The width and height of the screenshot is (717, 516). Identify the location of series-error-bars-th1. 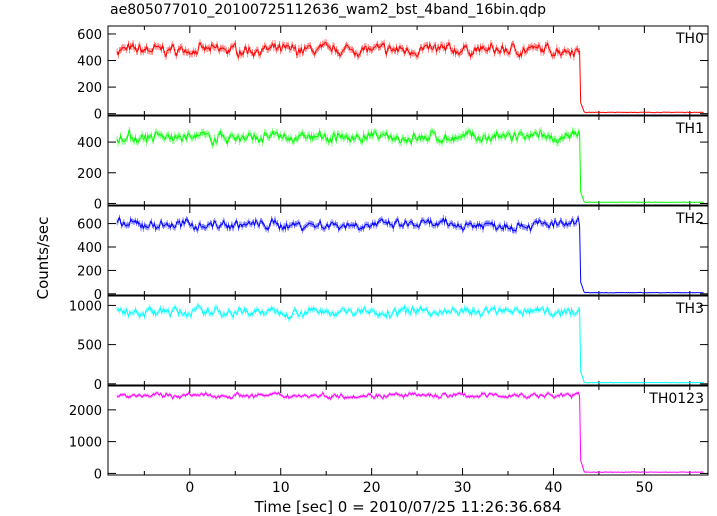
(348, 138).